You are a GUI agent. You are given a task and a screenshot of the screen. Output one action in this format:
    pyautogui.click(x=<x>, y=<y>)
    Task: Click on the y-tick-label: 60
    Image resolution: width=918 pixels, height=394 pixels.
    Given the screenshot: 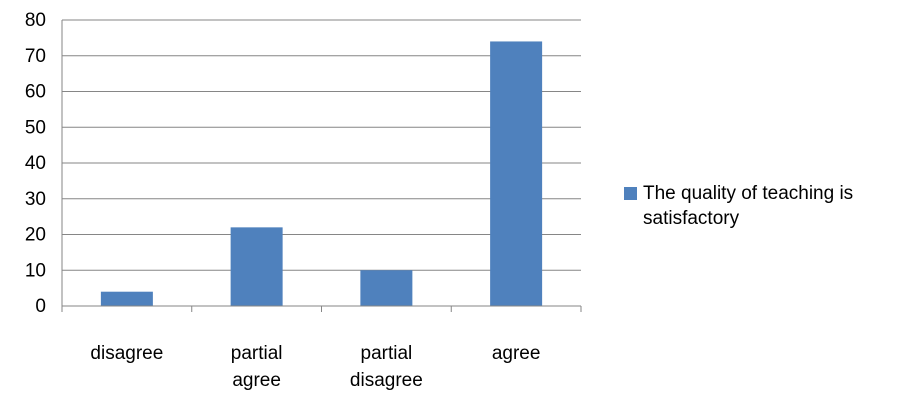 What is the action you would take?
    pyautogui.click(x=35, y=92)
    